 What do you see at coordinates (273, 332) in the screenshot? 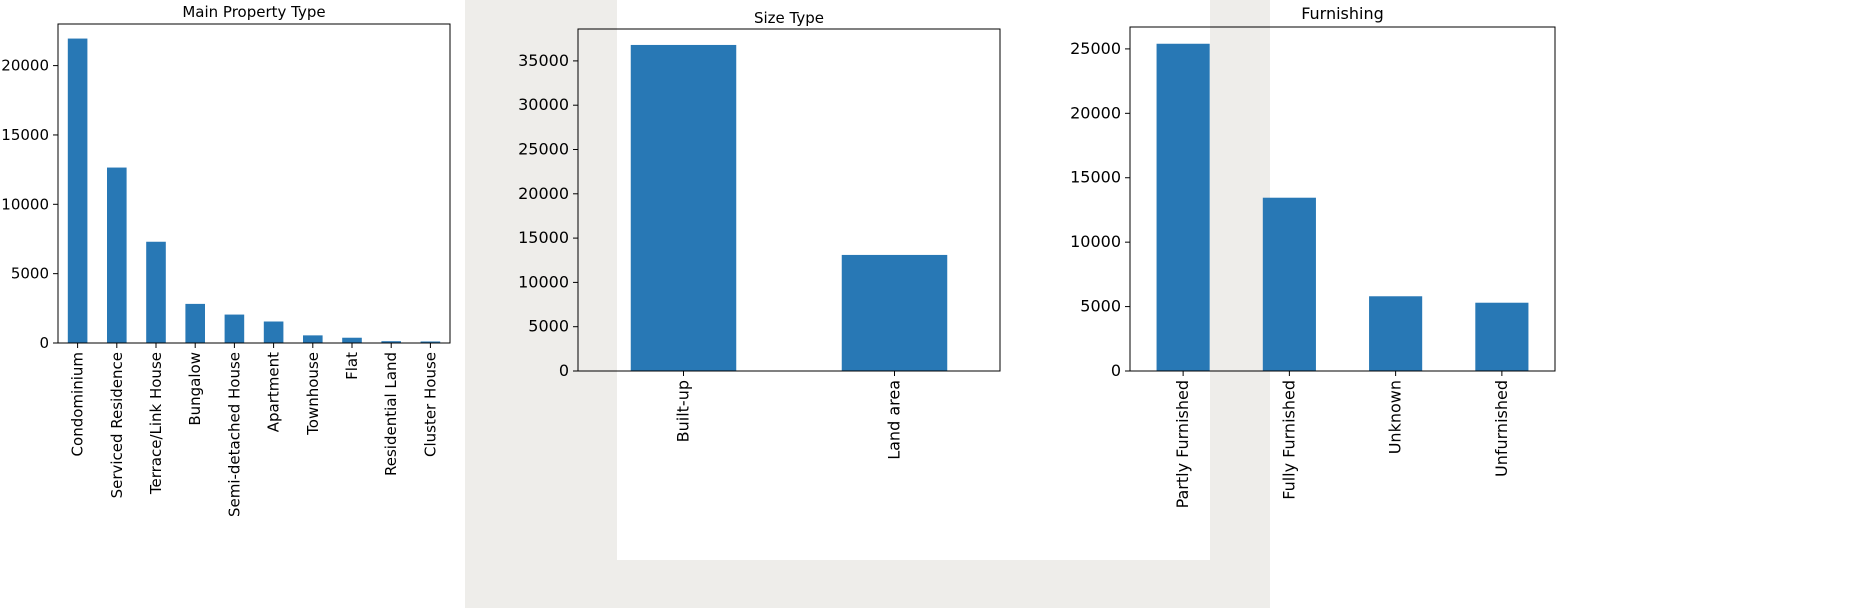
I see `bar-apartment` at bounding box center [273, 332].